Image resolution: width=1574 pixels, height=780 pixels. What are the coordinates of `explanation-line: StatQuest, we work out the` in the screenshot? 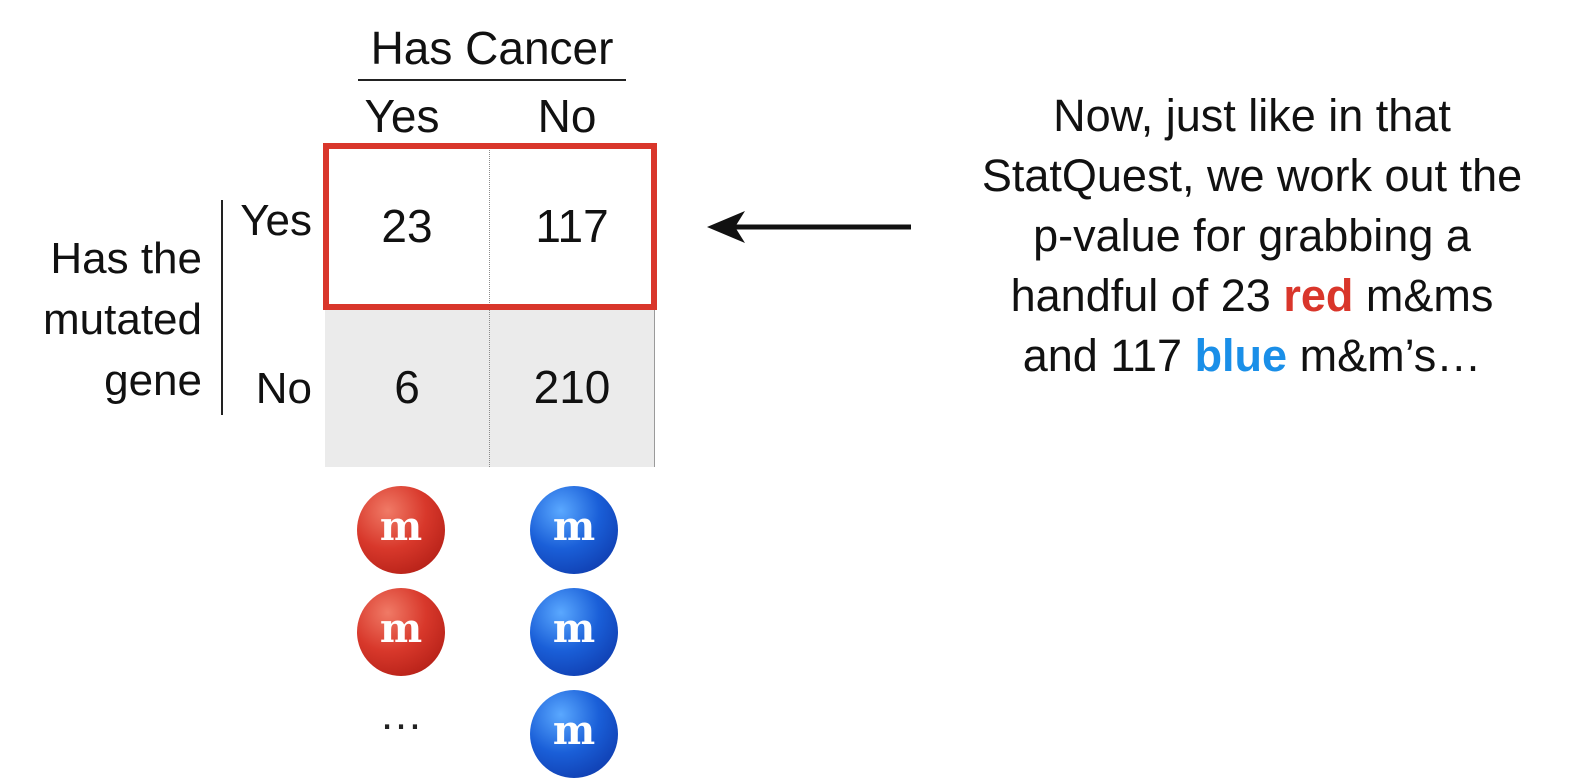 It's located at (1252, 175).